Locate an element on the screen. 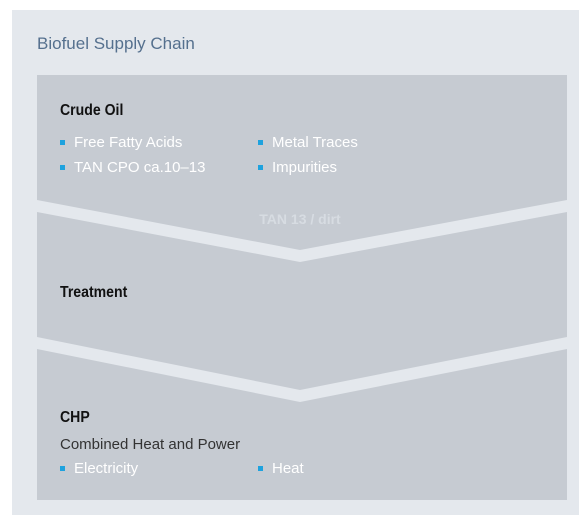 The image size is (579, 525). bullet-item: TAN CPO ca.10–13 is located at coordinates (132, 167).